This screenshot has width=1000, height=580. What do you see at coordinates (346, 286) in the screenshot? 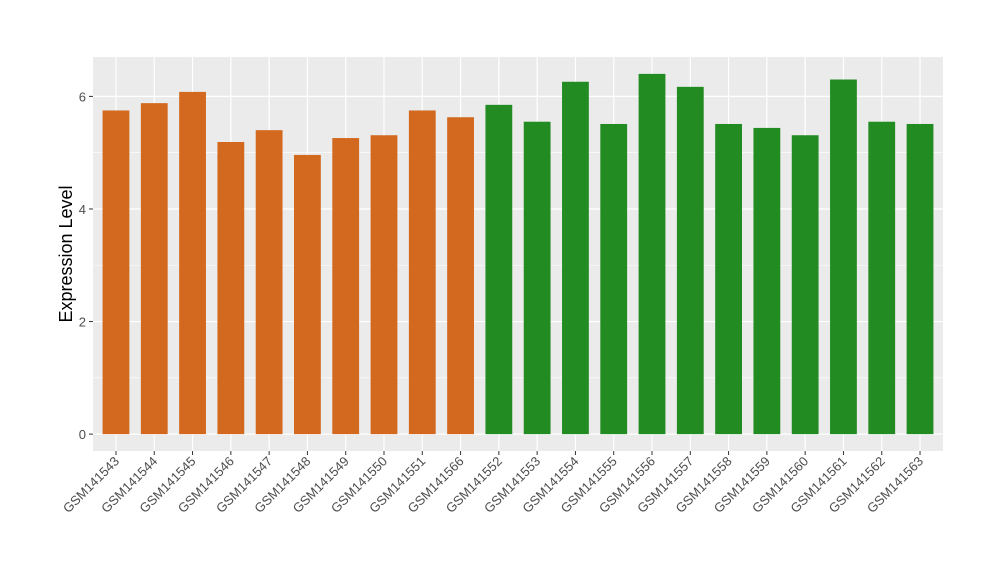
I see `bar-GSM141549` at bounding box center [346, 286].